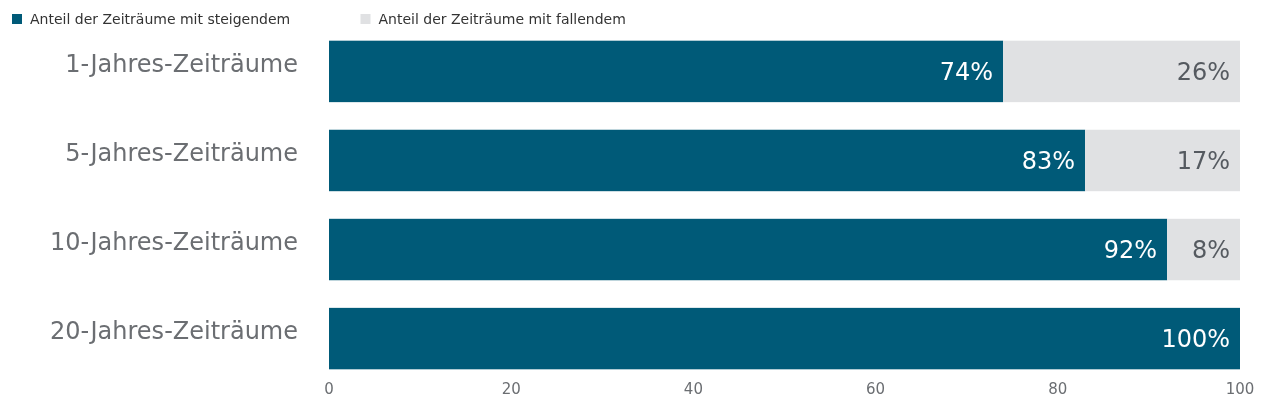 The image size is (1276, 404). Describe the element at coordinates (1058, 389) in the screenshot. I see `x-tick-label: 80` at that location.